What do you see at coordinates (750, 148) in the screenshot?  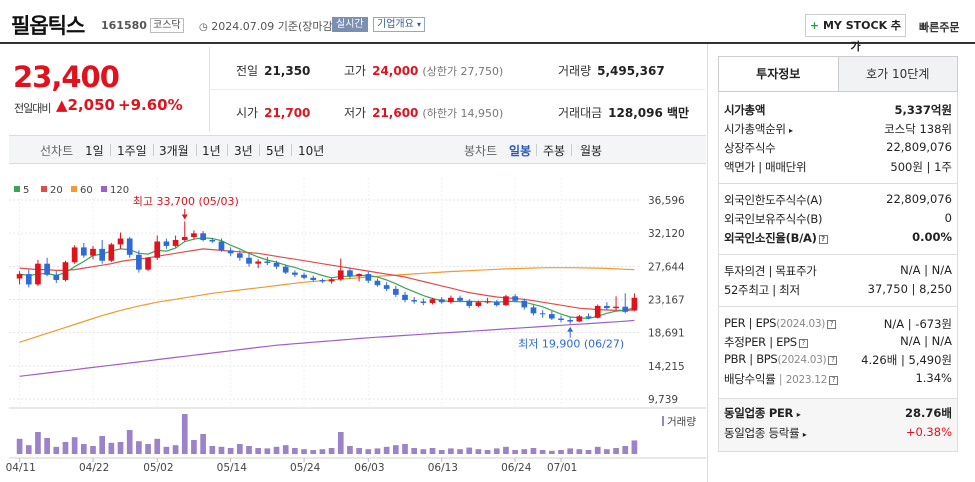 I see `shares-label: 상장주식수` at bounding box center [750, 148].